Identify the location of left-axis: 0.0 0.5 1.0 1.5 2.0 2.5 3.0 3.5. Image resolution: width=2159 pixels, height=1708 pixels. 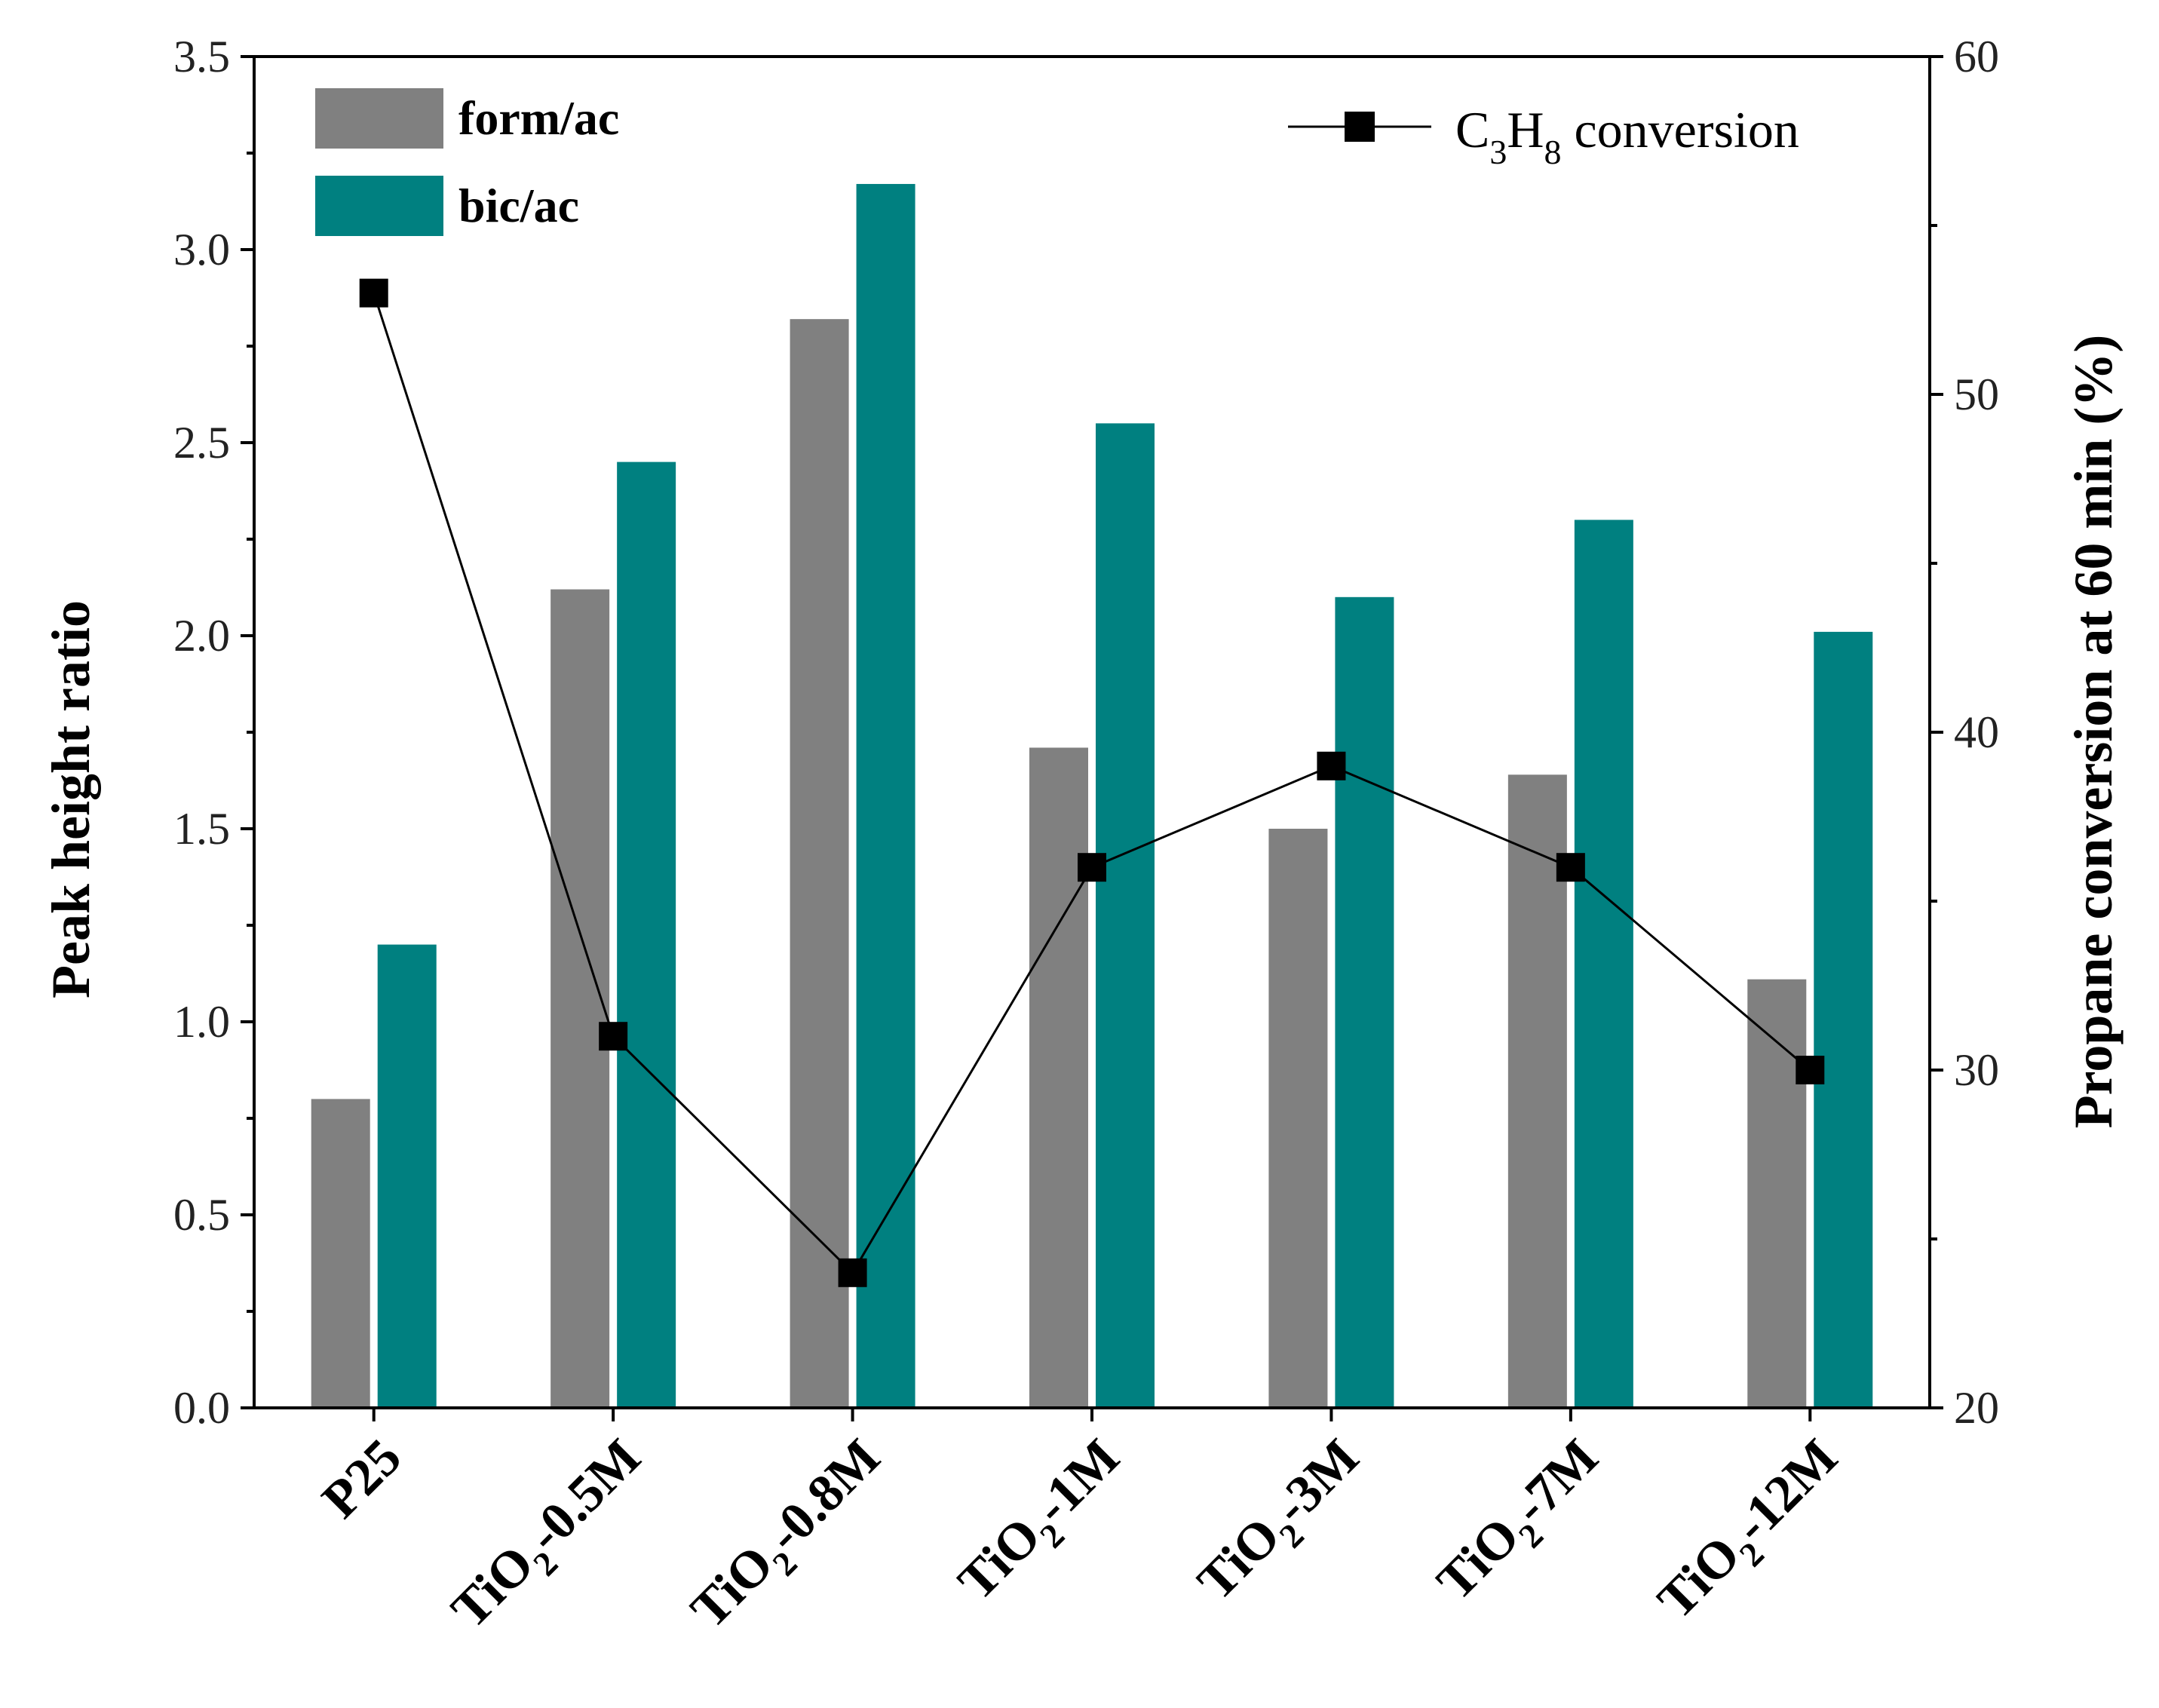
(213, 732).